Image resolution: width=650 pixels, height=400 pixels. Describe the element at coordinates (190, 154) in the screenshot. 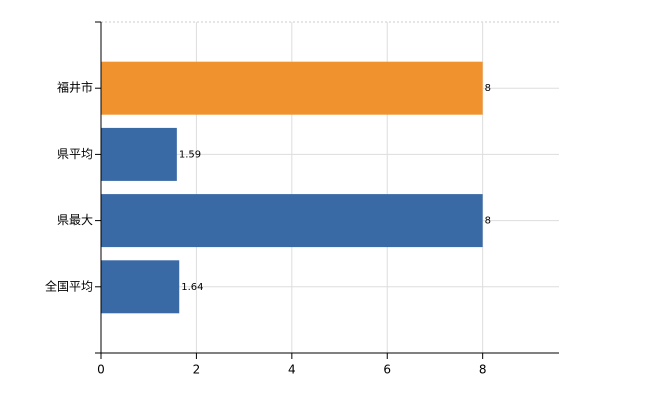

I see `value-label: 1.59` at that location.